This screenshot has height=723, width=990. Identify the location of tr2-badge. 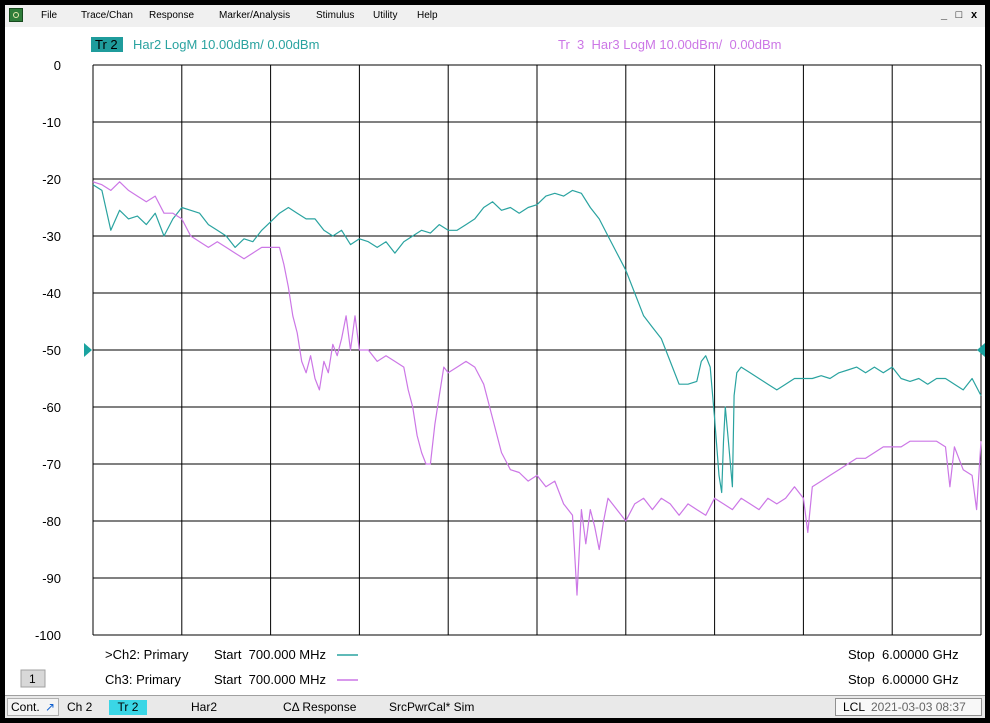
(107, 44).